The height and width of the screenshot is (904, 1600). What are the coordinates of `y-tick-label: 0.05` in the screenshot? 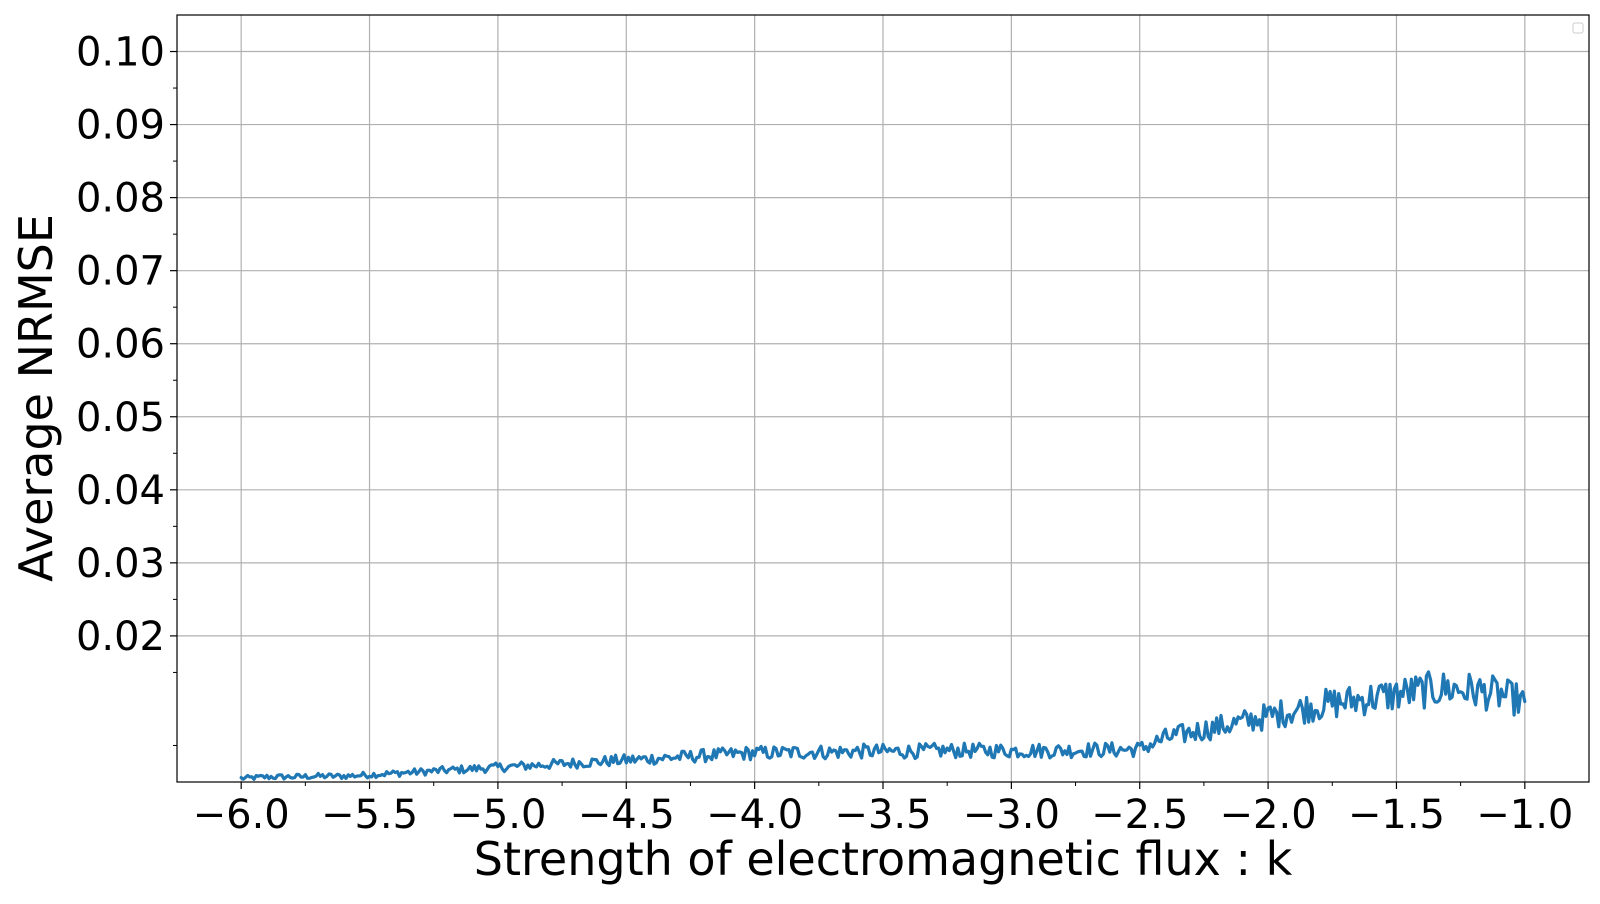 It's located at (120, 418).